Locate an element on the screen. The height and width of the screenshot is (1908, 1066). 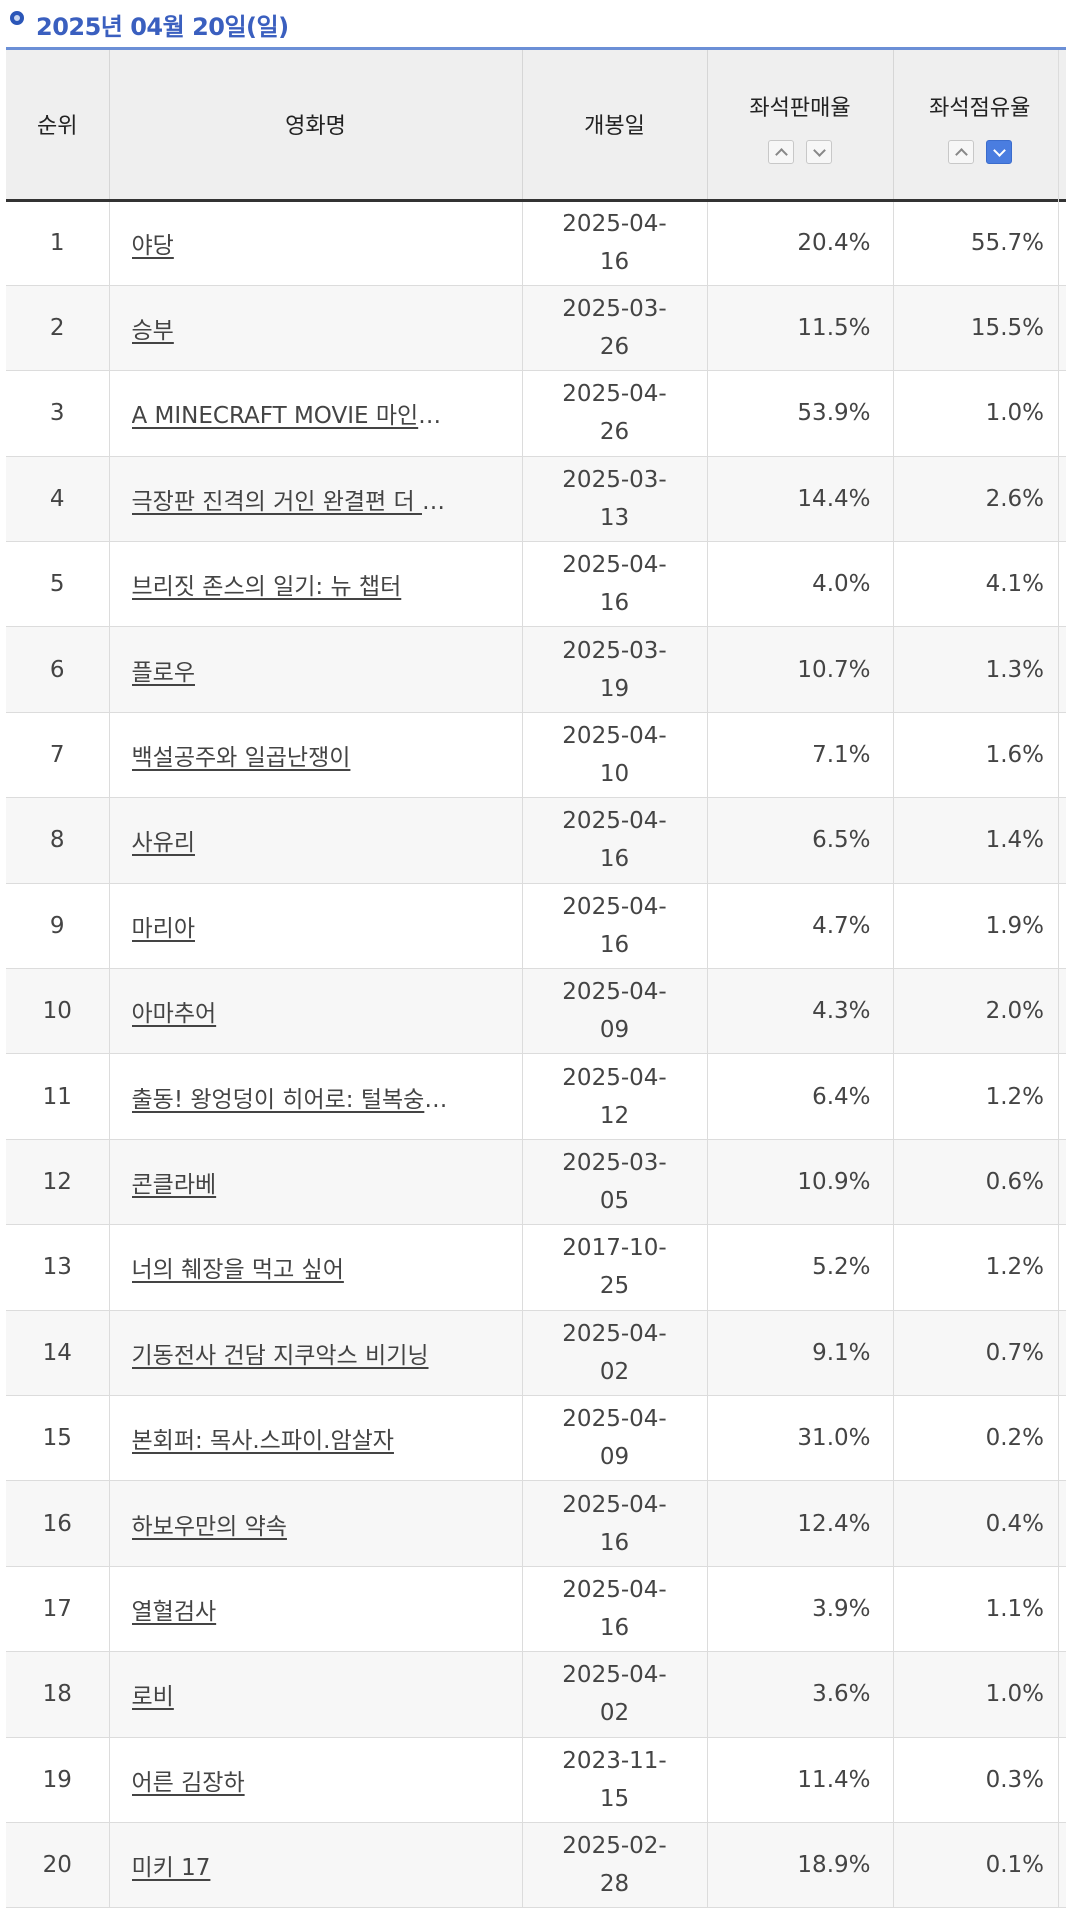
release-date-cell: 2025-04-10 is located at coordinates (615, 755).